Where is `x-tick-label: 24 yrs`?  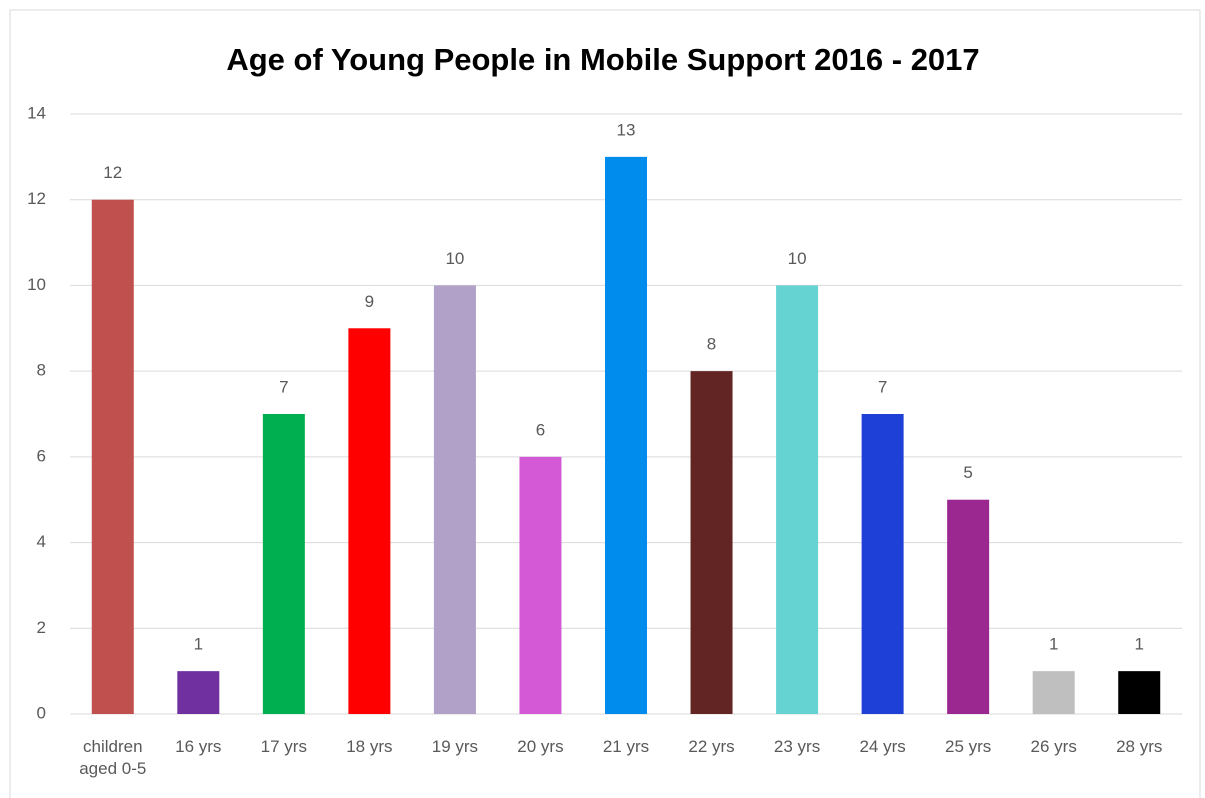
x-tick-label: 24 yrs is located at coordinates (882, 746).